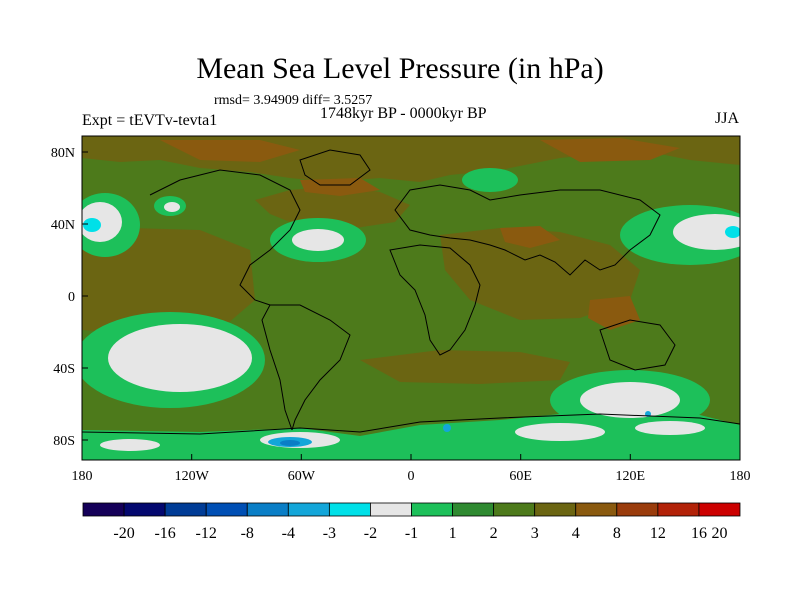 This screenshot has height=600, width=800. What do you see at coordinates (180, 358) in the screenshot?
I see `field-spac-grey` at bounding box center [180, 358].